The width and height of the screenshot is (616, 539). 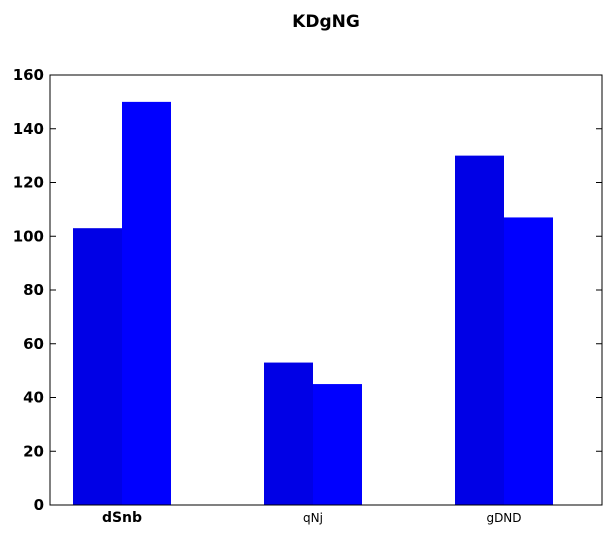 What do you see at coordinates (39, 505) in the screenshot?
I see `y-tick-label: 0` at bounding box center [39, 505].